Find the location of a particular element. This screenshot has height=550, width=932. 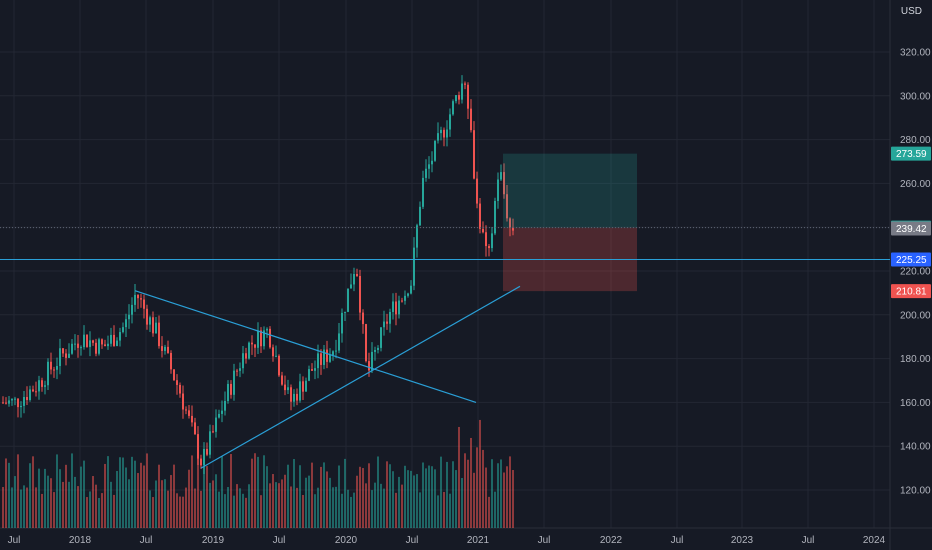

price-tick-label: 200.00 is located at coordinates (915, 315).